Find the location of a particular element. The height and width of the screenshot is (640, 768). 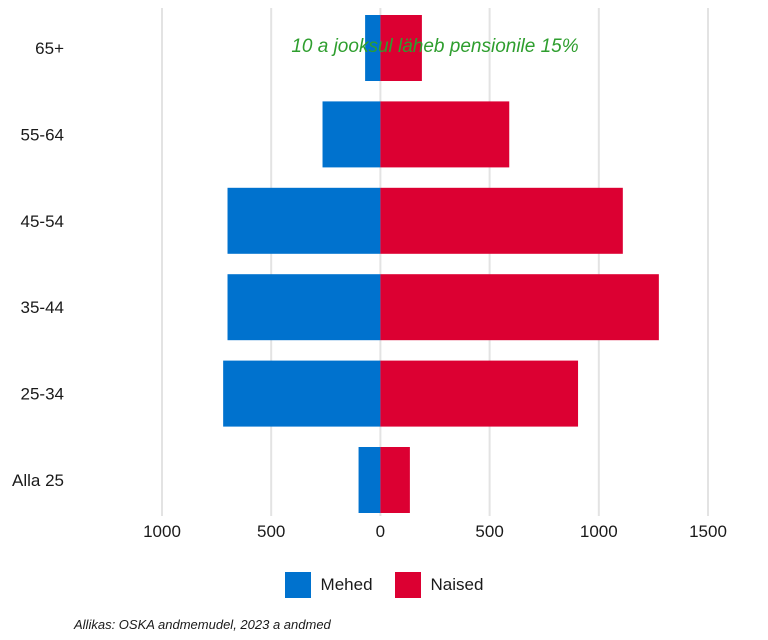

y-axis-tick-labels: Alla 25 25-34 35-44 45-54 55-64 65+ is located at coordinates (38, 264).